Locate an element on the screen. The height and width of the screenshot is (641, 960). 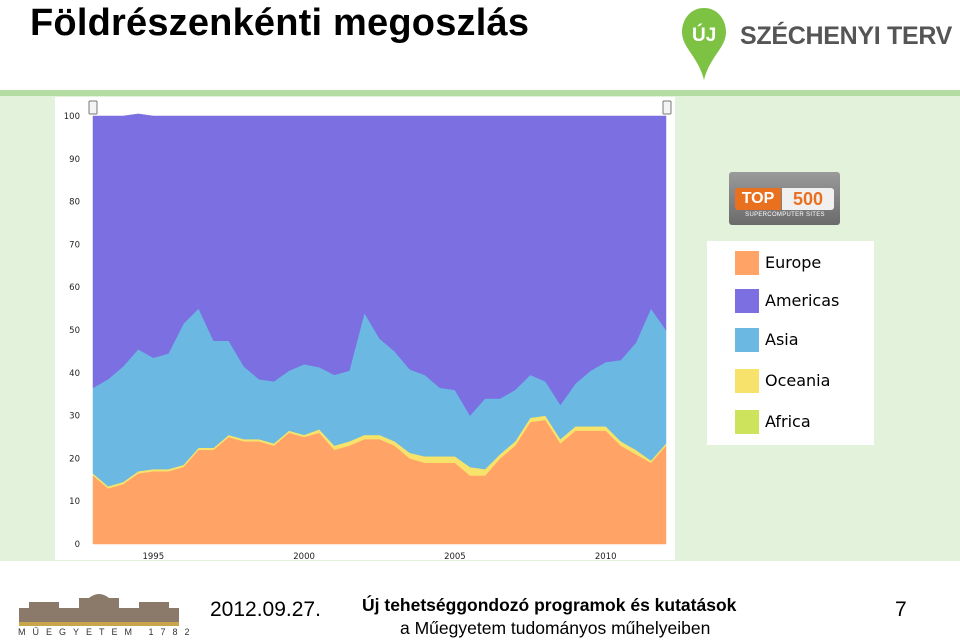
top500-top-text: TOP is located at coordinates (758, 199).